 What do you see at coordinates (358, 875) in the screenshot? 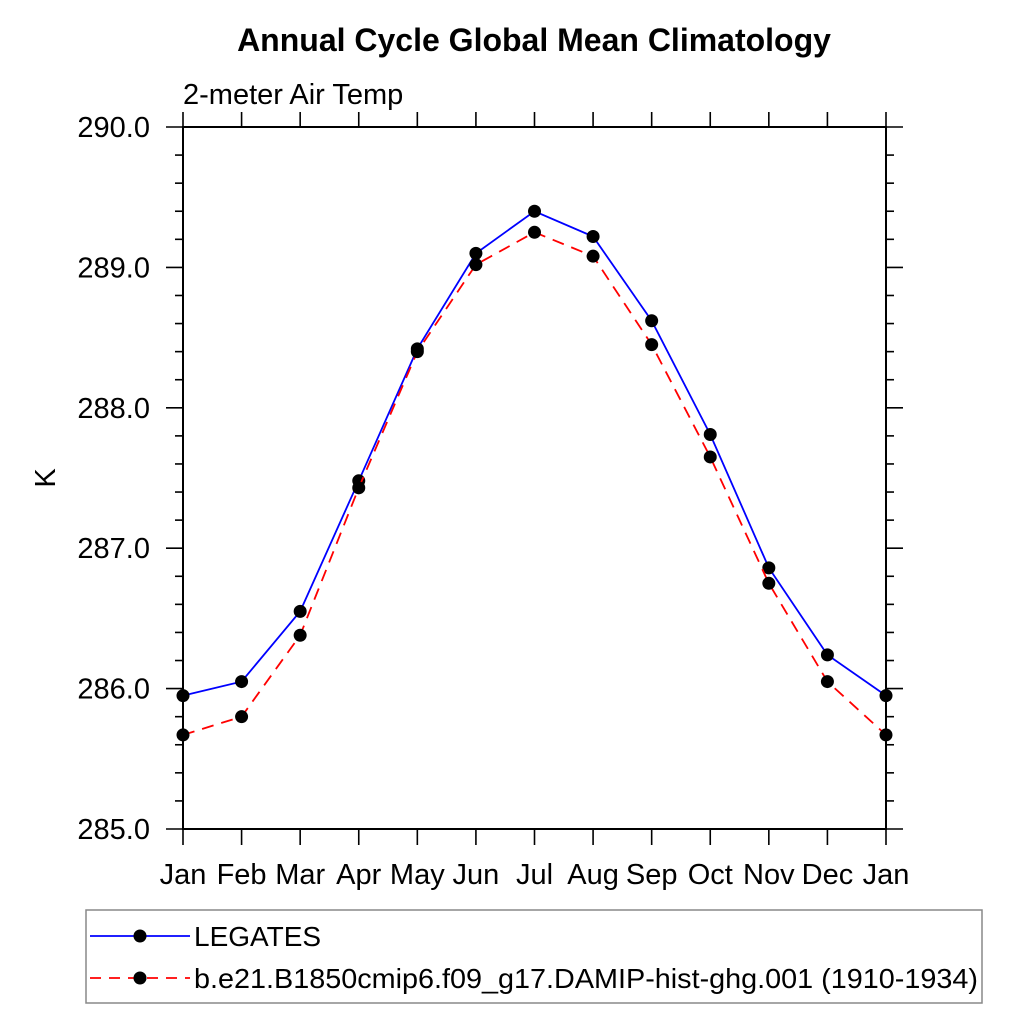
I see `x-tick-label: Apr` at bounding box center [358, 875].